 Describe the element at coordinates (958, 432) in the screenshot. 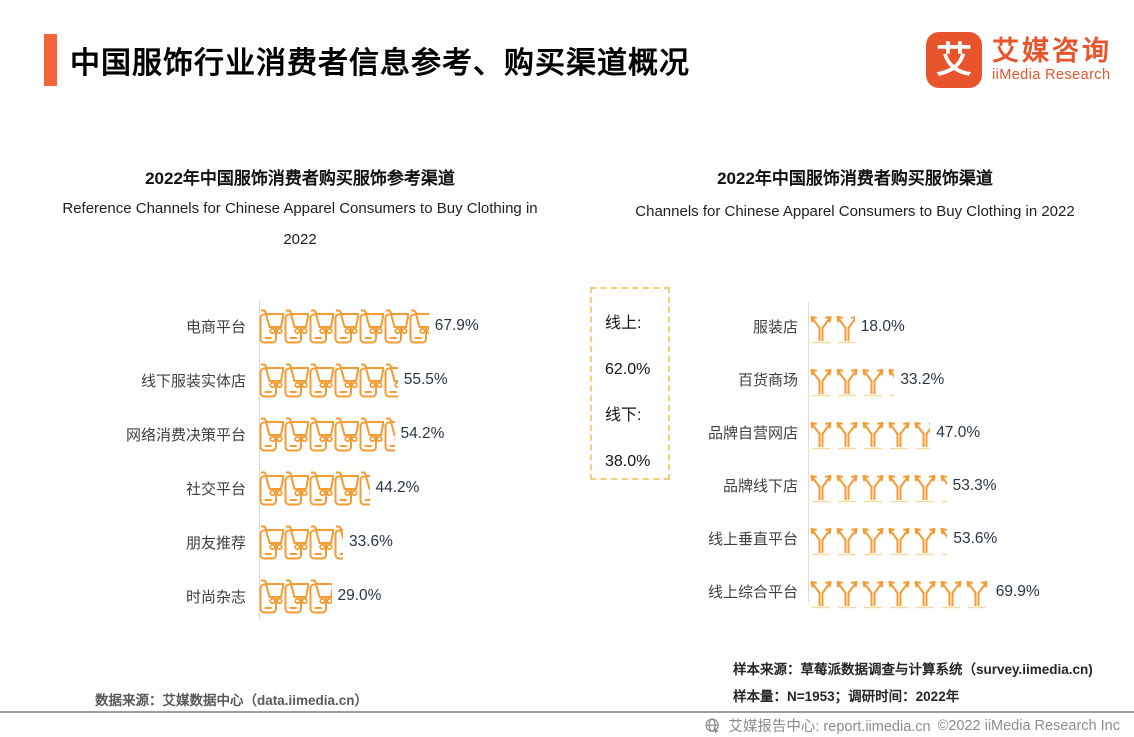

I see `value-label: 47.0%` at that location.